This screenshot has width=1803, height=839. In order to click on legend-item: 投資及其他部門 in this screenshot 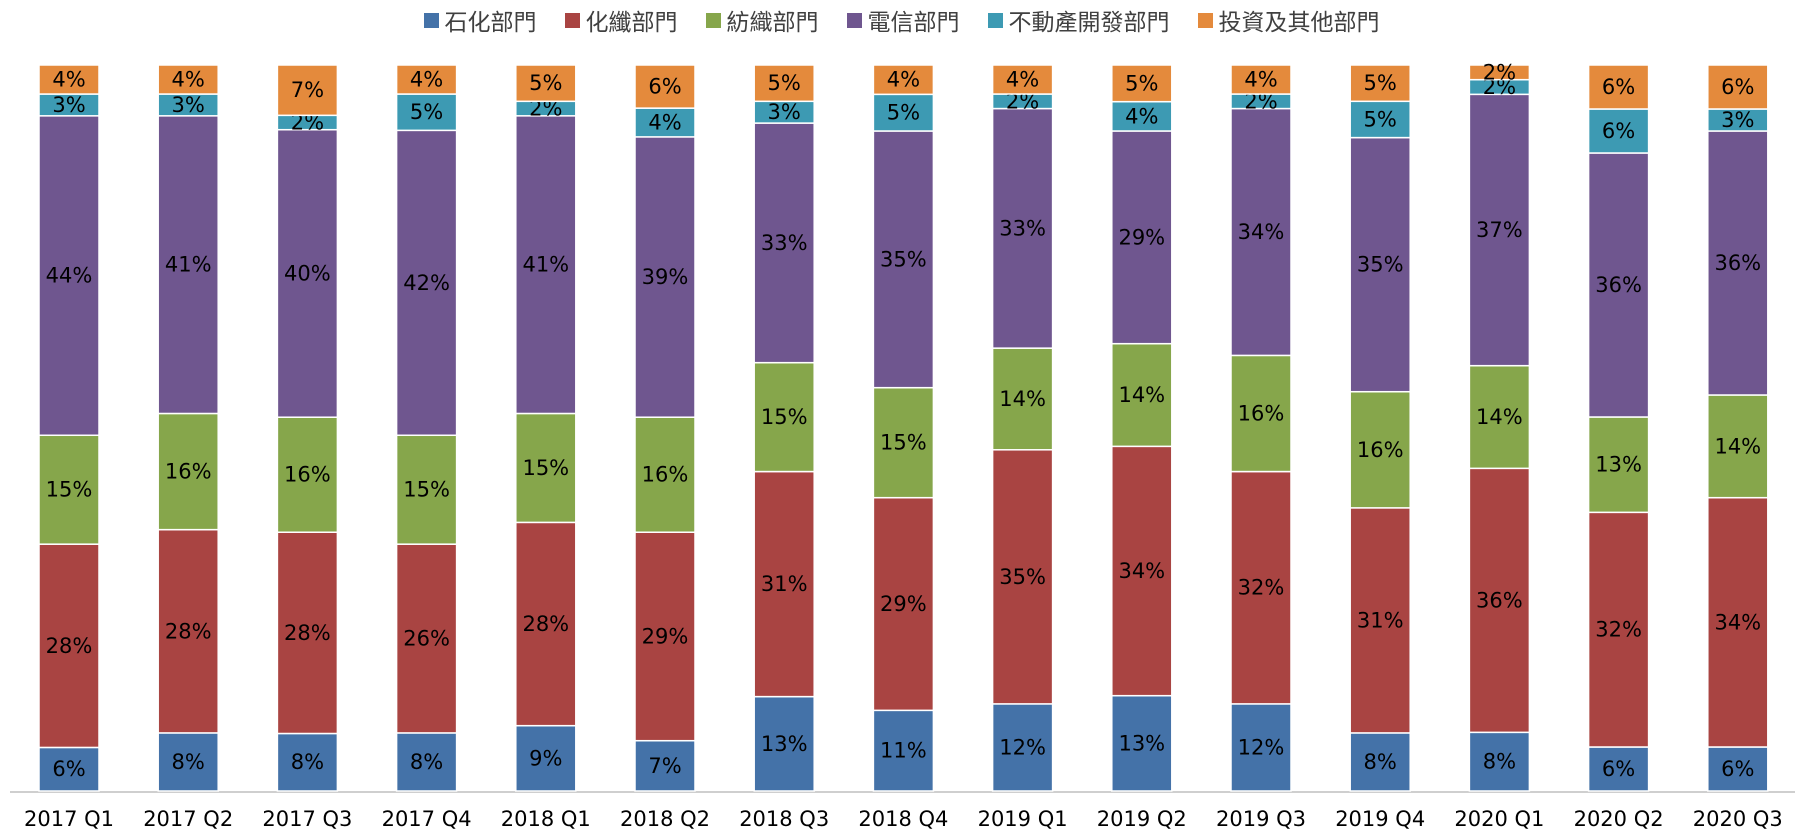, I will do `click(1288, 20)`.